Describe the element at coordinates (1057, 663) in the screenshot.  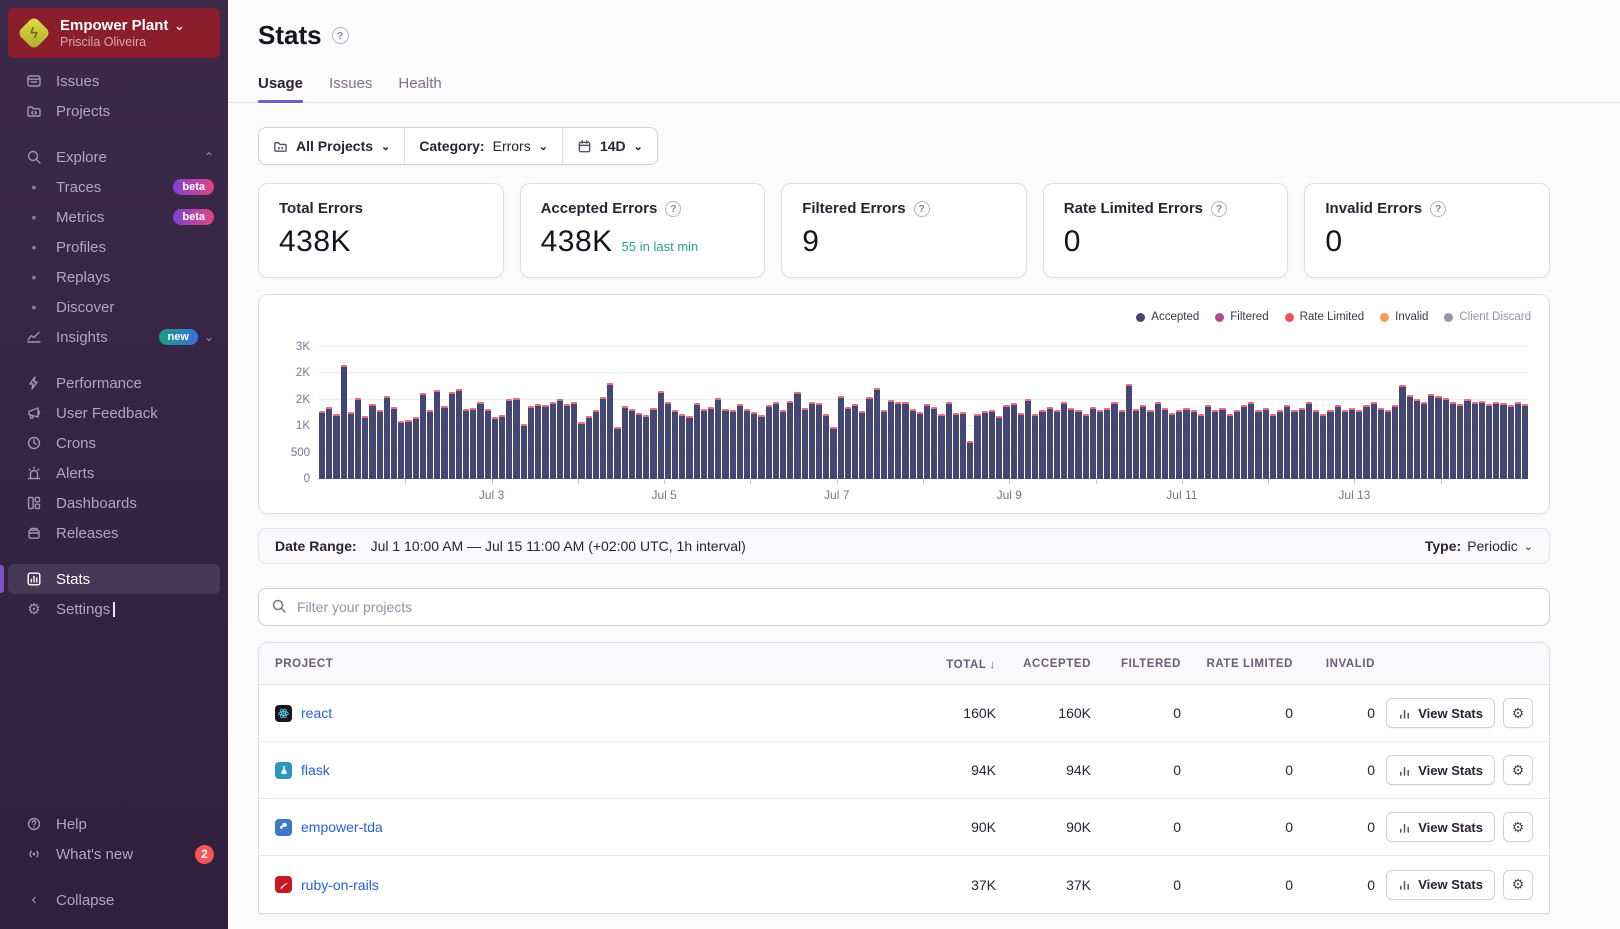
I see `column-header-accepted: ACCEPTED` at that location.